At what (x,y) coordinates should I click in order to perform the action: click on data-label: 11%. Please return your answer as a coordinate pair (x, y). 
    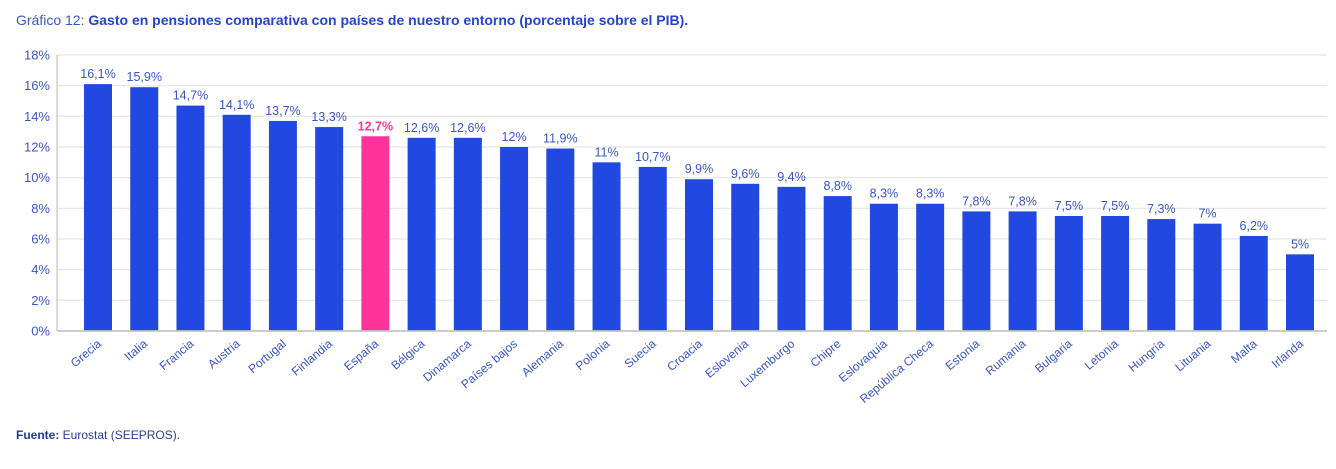
    Looking at the image, I should click on (606, 152).